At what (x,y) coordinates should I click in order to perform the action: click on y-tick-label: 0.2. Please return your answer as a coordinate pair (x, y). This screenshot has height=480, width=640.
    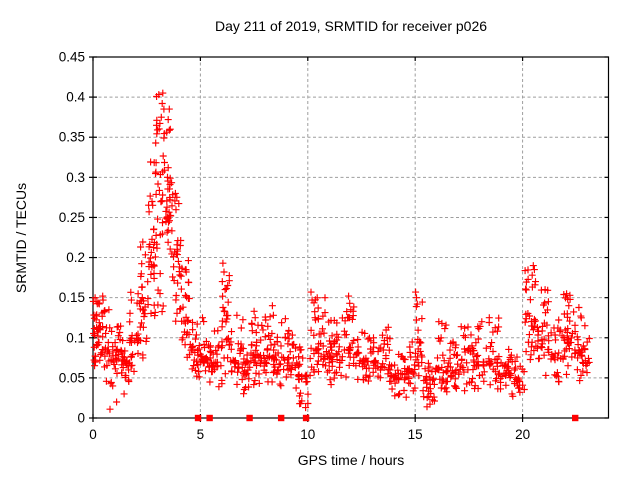
    Looking at the image, I should click on (75, 257).